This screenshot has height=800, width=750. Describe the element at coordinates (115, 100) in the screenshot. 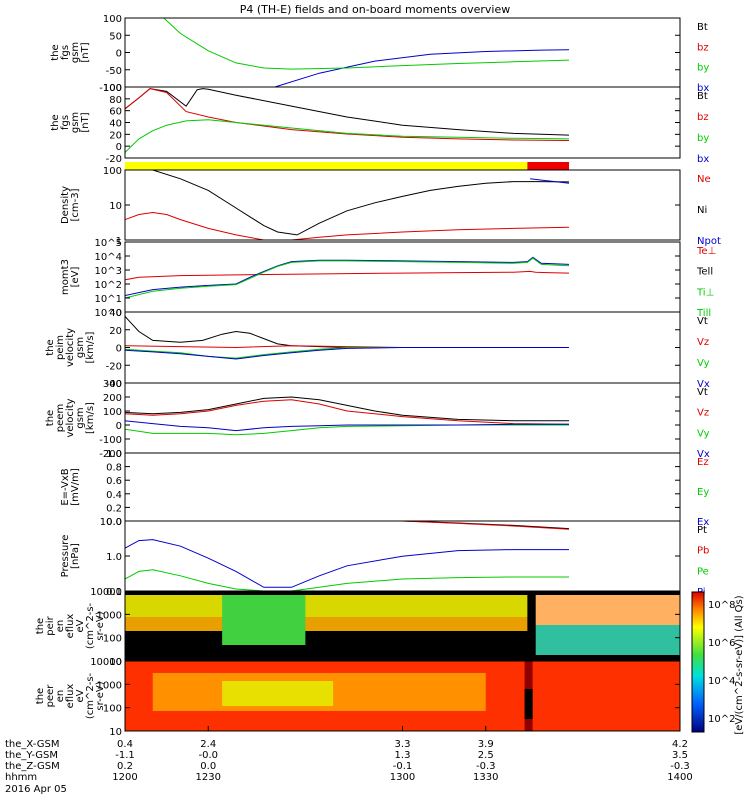

I see `y-tick-label: 80` at that location.